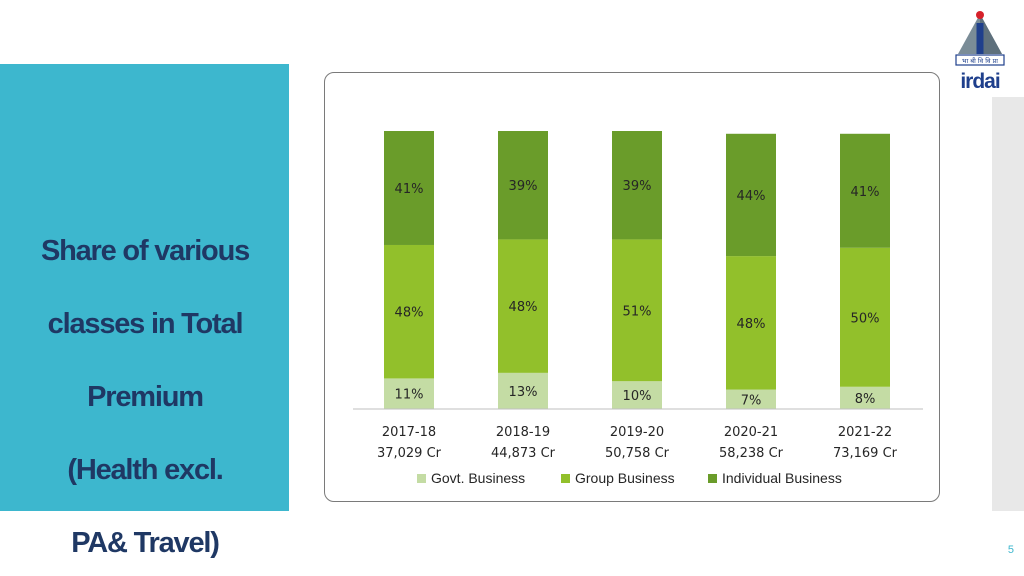 This screenshot has height=576, width=1024. I want to click on logo-hindi-box, so click(980, 60).